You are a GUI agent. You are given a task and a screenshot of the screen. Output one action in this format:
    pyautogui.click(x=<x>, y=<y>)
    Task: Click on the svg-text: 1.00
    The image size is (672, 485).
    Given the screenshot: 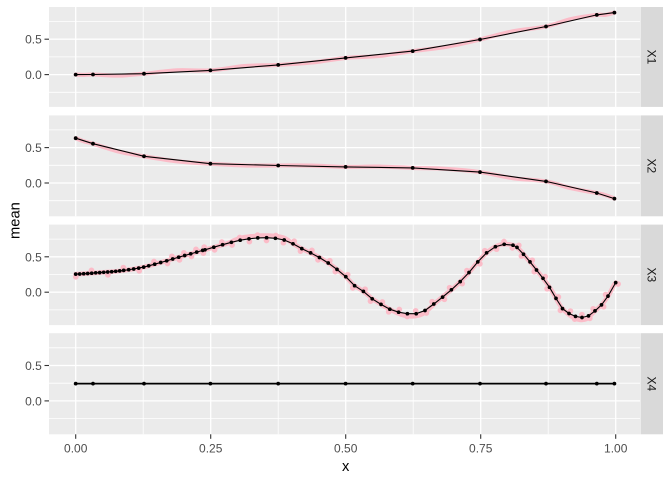 What is the action you would take?
    pyautogui.click(x=616, y=449)
    